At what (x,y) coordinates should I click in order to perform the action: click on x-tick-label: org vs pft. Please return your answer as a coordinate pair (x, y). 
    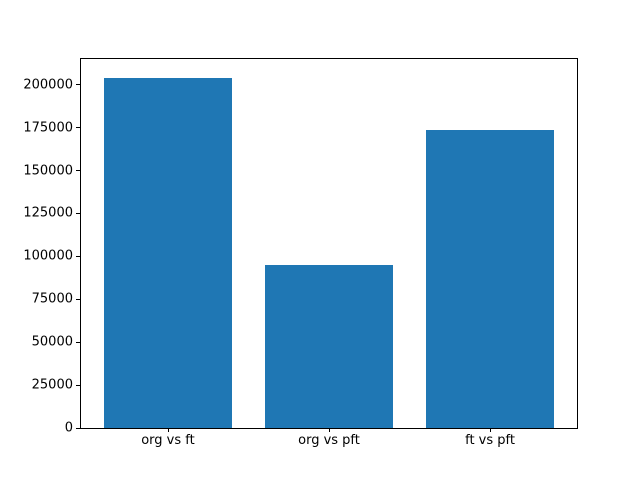
    Looking at the image, I should click on (329, 440).